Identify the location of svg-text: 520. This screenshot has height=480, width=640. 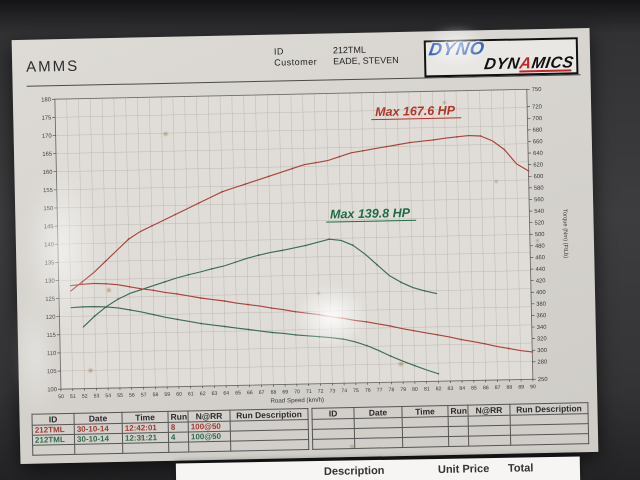
(540, 223).